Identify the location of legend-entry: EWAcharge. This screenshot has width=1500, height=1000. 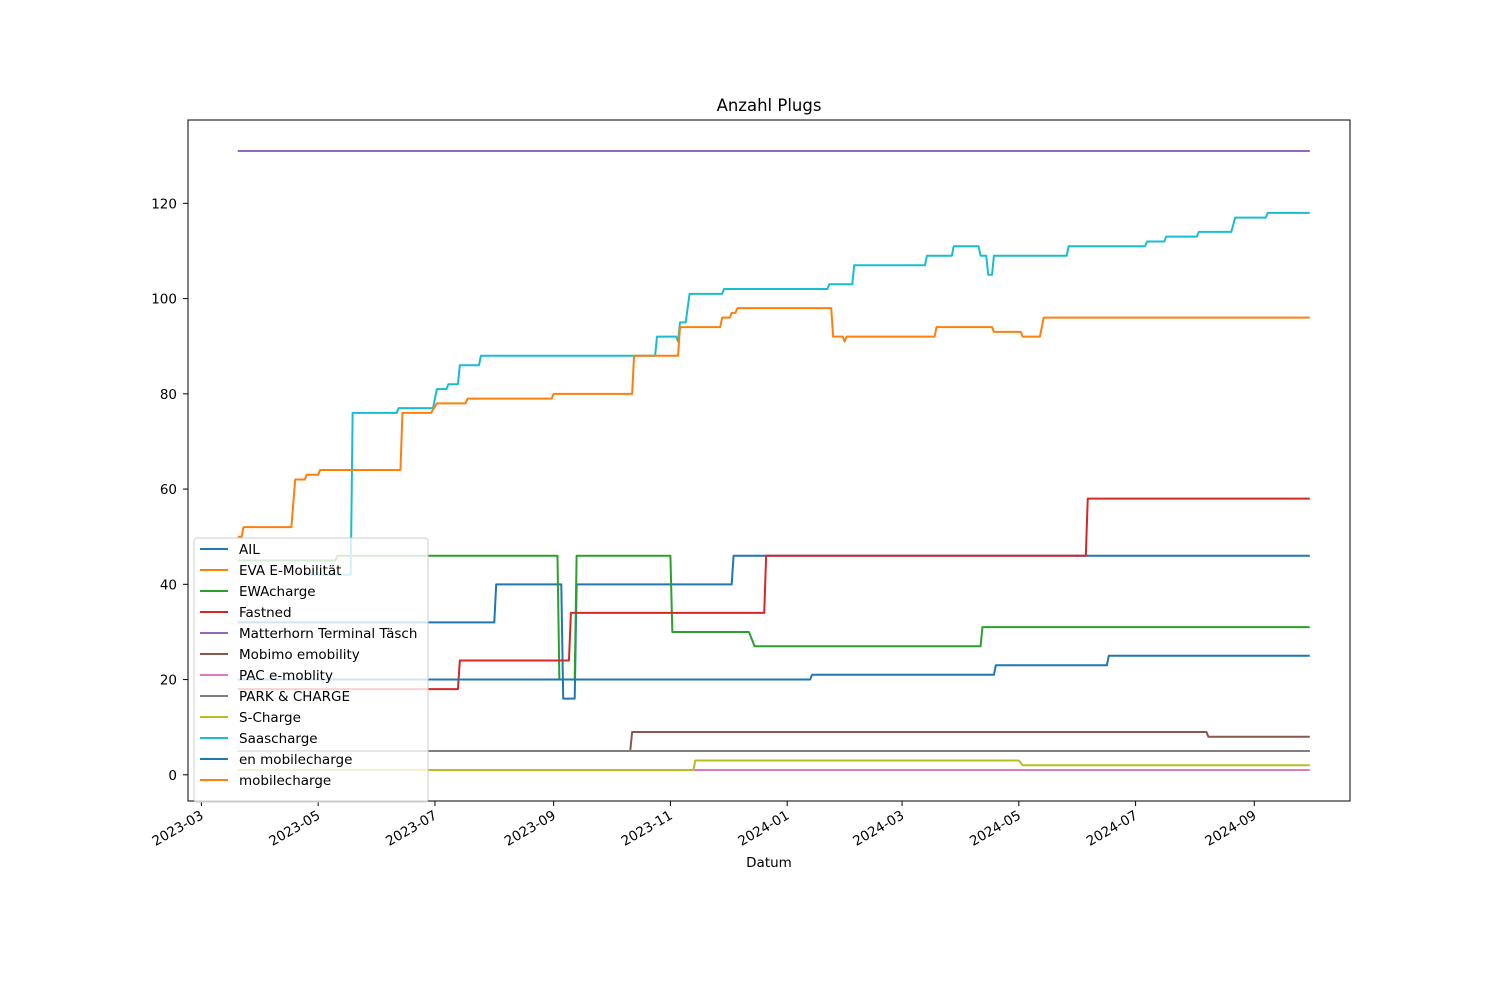
(258, 592).